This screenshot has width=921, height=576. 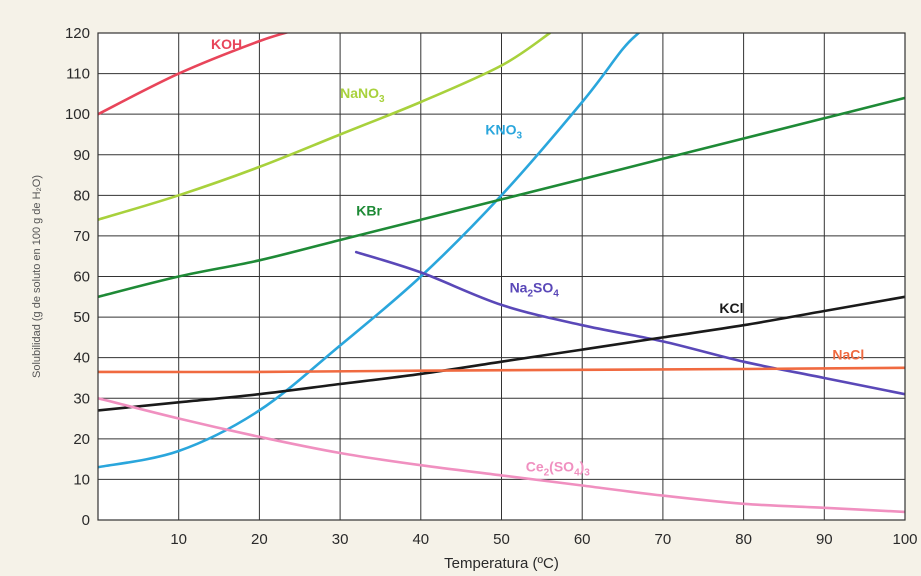 I want to click on series-label-part: NaCl, so click(x=848, y=355).